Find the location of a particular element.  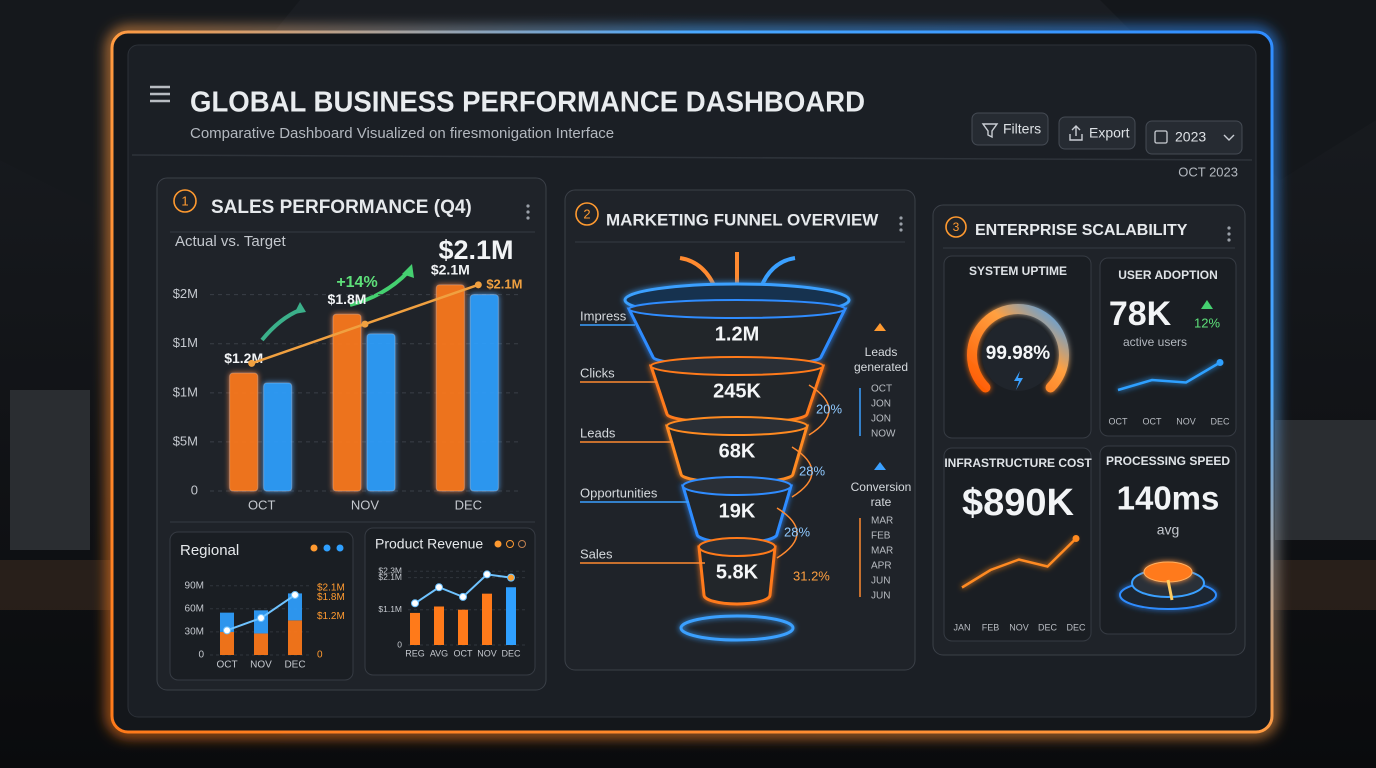

y2-tick-label: $1.2M is located at coordinates (331, 616).